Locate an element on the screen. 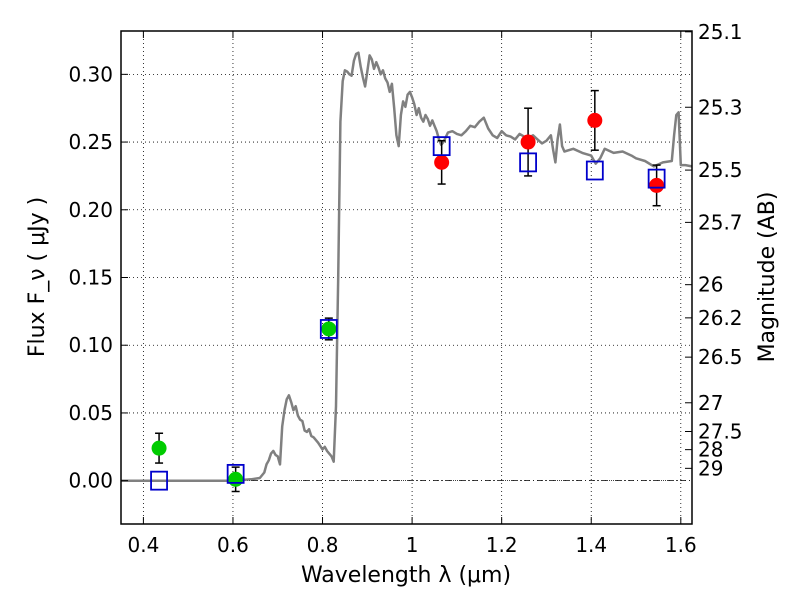  x-tick-label: 1.6 is located at coordinates (681, 545).